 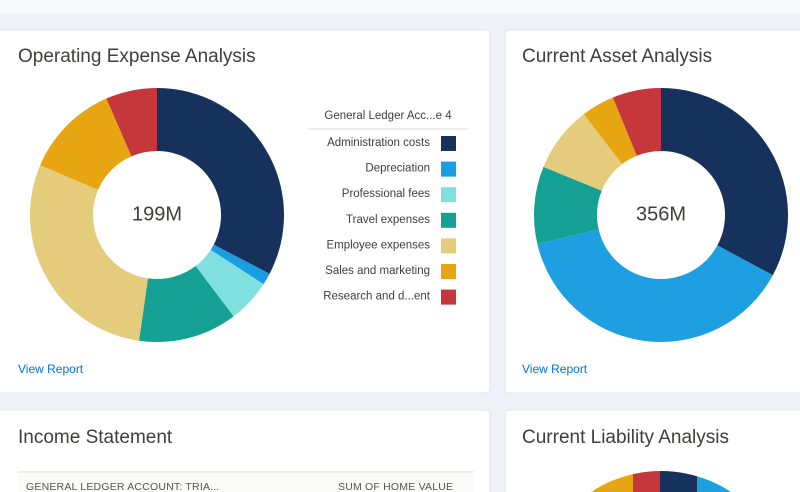 What do you see at coordinates (378, 245) in the screenshot?
I see `legend-label: Employee expenses` at bounding box center [378, 245].